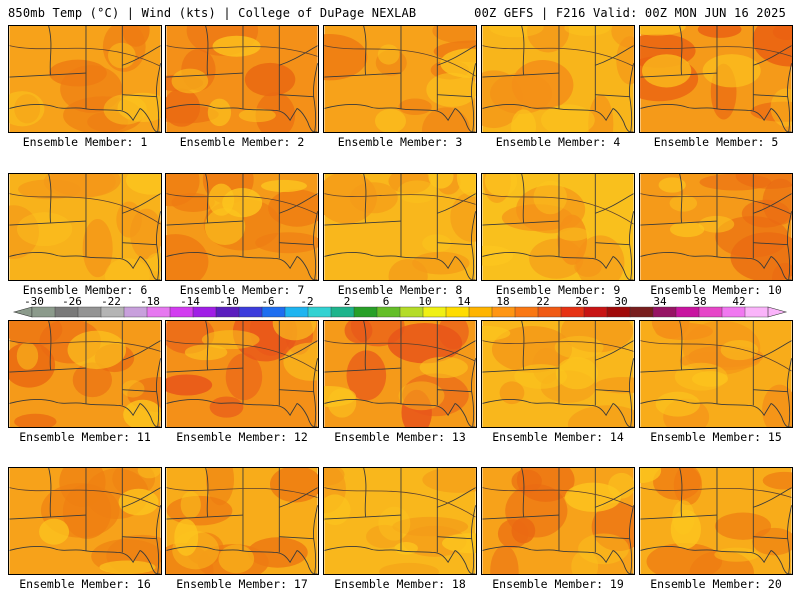  What do you see at coordinates (716, 290) in the screenshot?
I see `ensemble-member-label: Ensemble Member: 10` at bounding box center [716, 290].